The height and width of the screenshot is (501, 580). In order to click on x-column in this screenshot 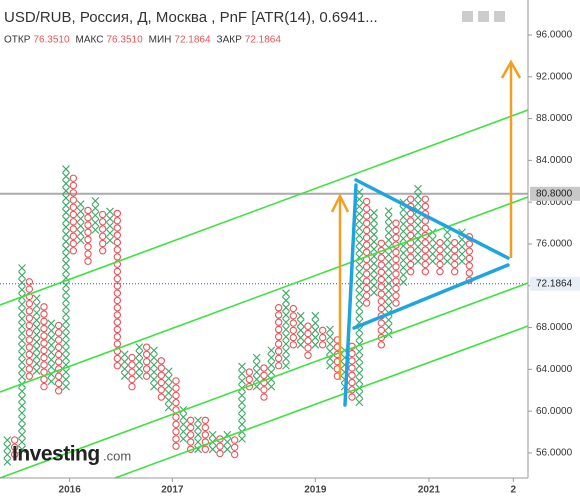, I will do `click(168, 389)`.